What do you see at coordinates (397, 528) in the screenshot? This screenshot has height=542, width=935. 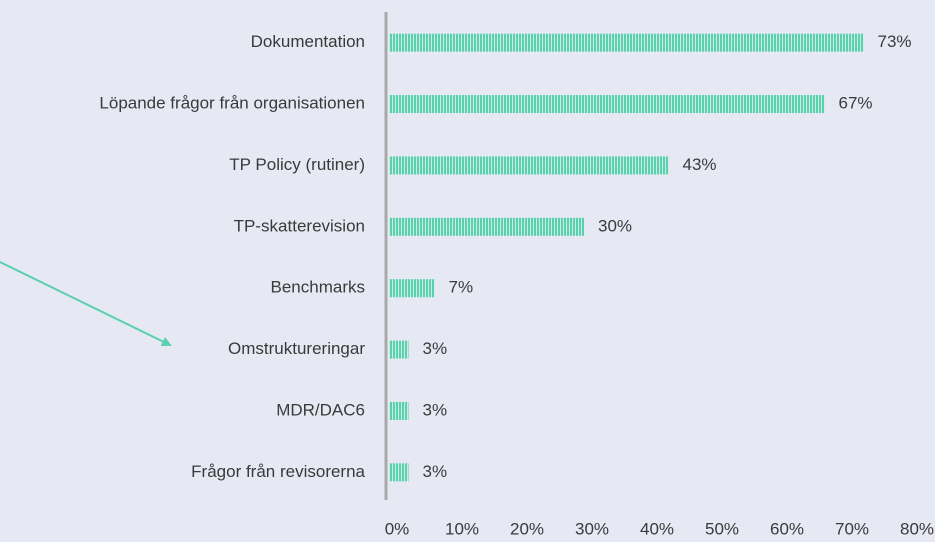 I see `x-tick-label: 0%` at bounding box center [397, 528].